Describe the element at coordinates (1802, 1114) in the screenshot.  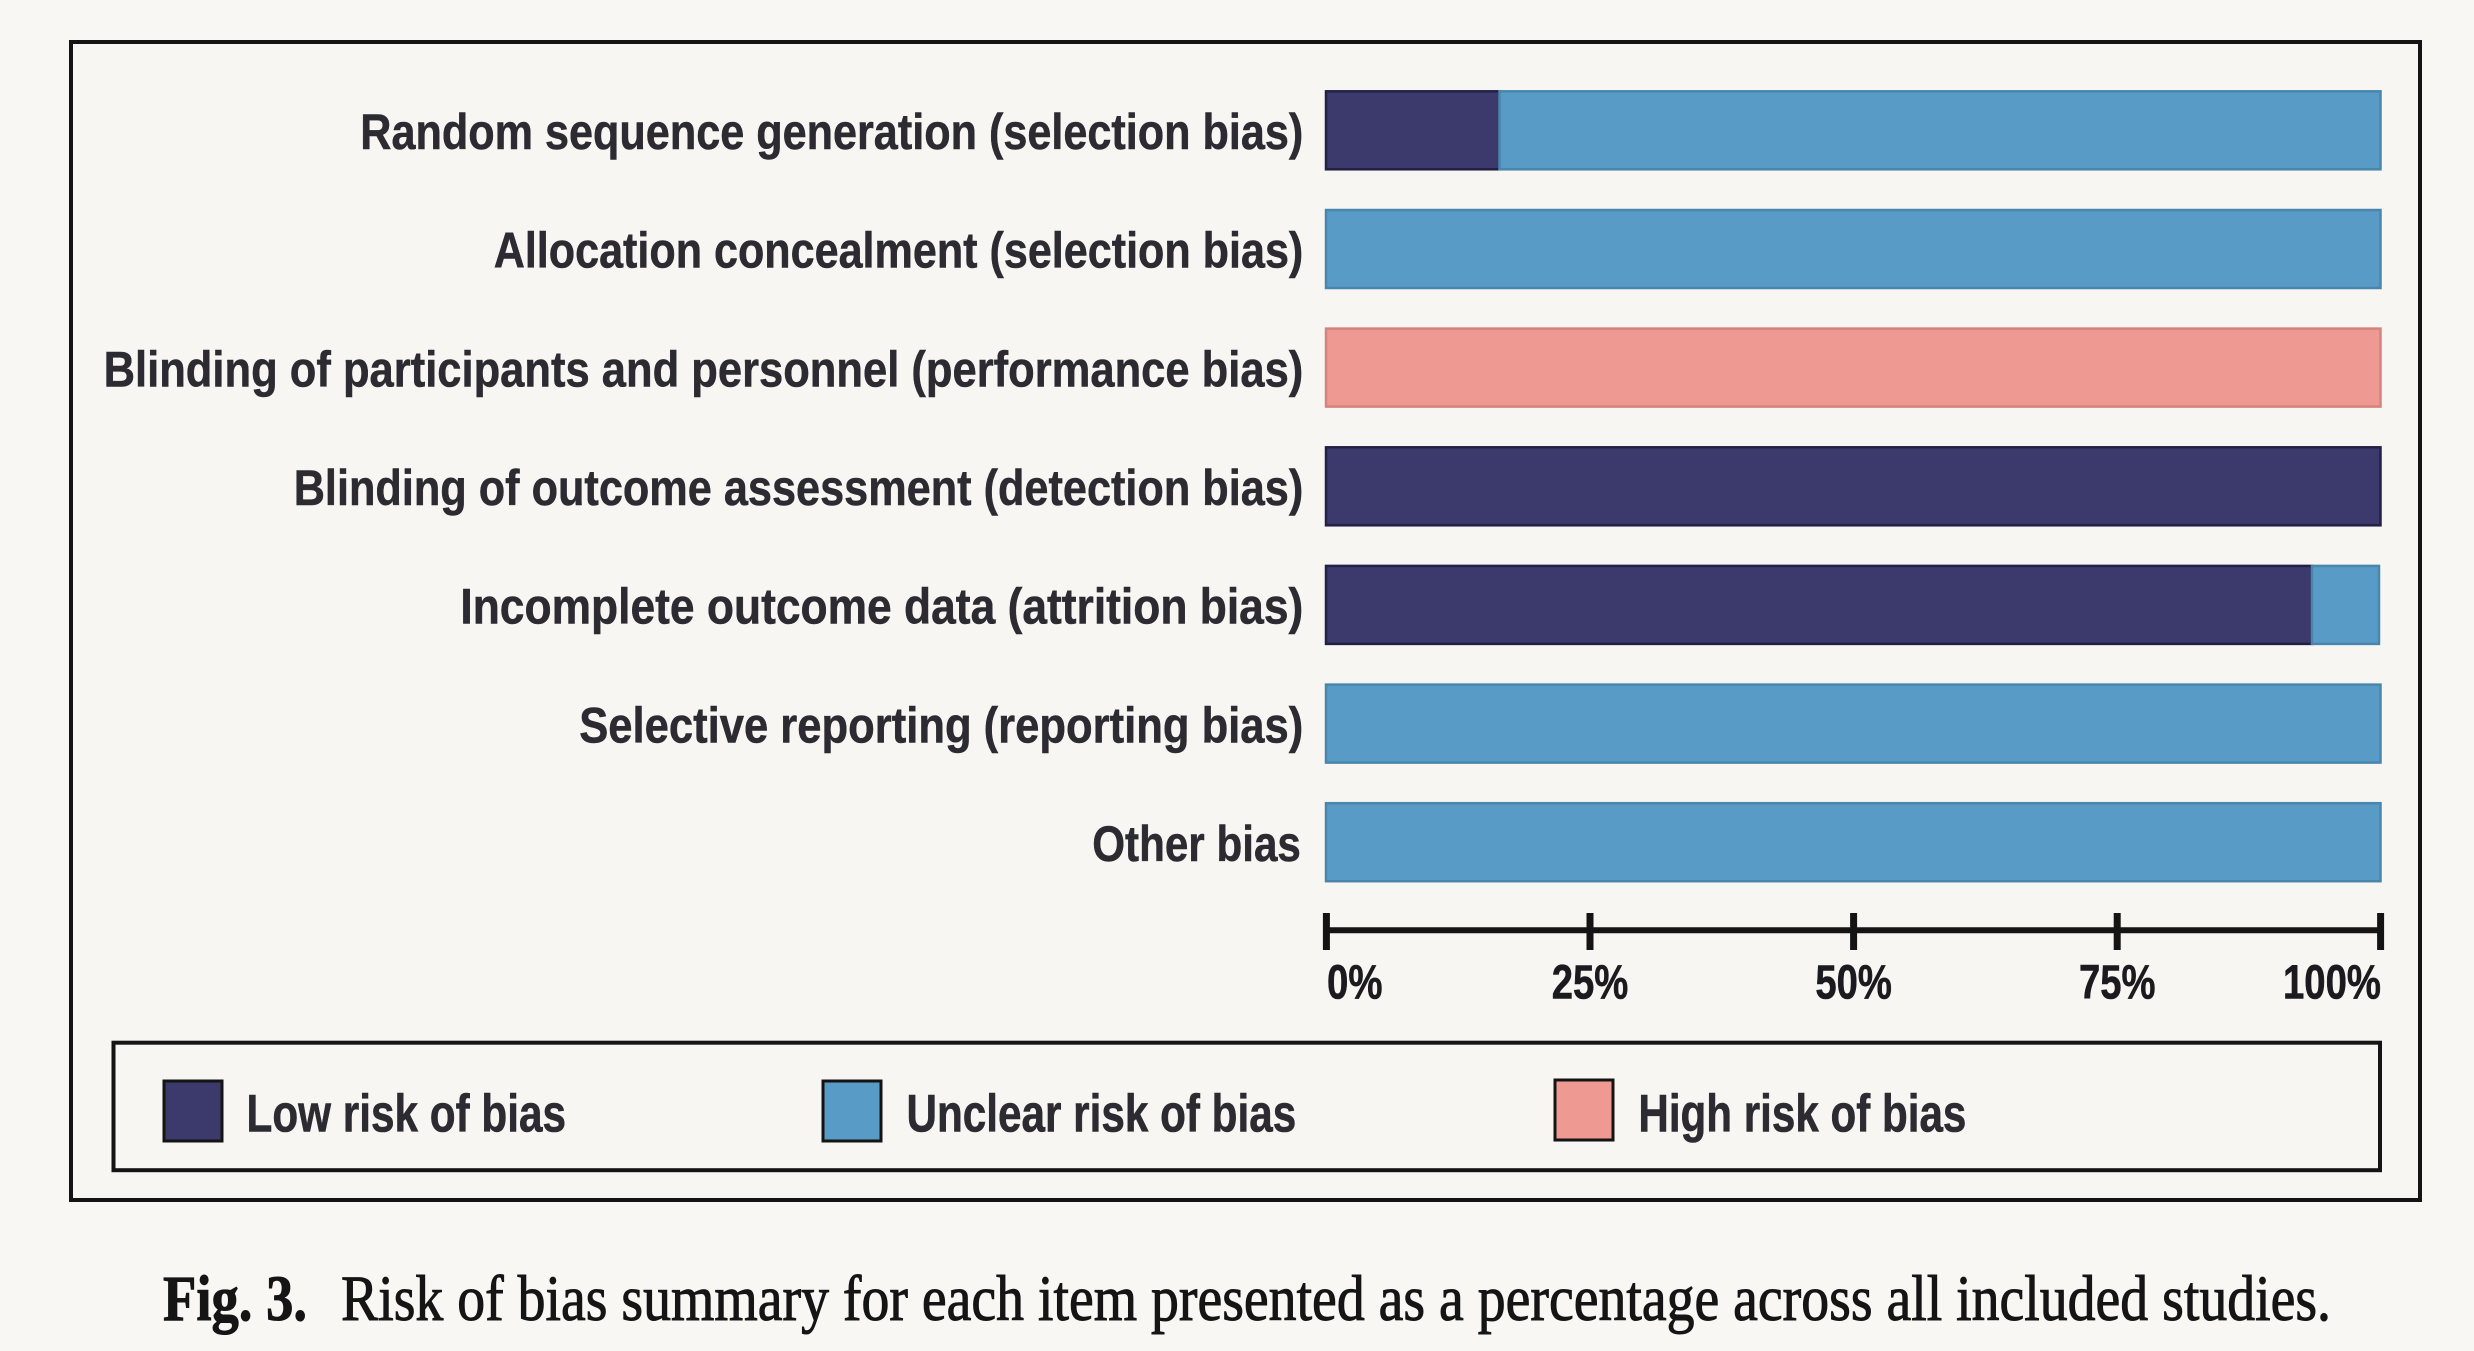
I see `svg-text: High risk of bias` at that location.